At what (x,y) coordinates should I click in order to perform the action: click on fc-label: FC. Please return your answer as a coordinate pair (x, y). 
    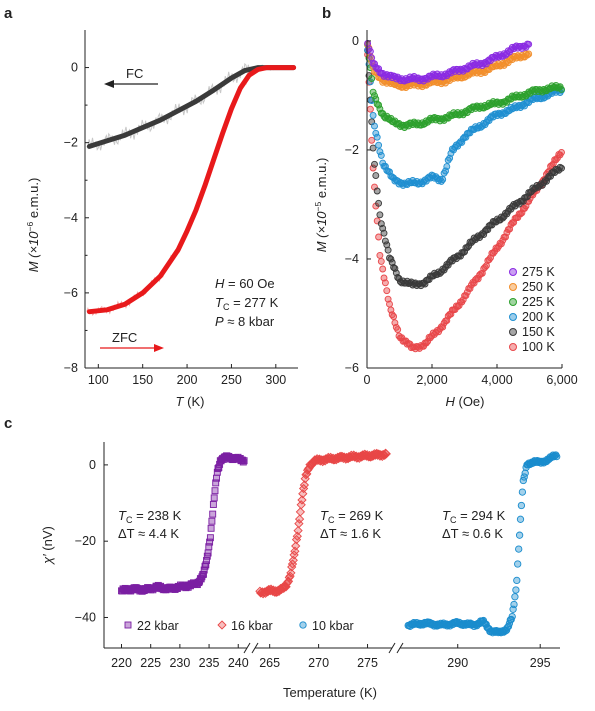
    Looking at the image, I should click on (134, 73).